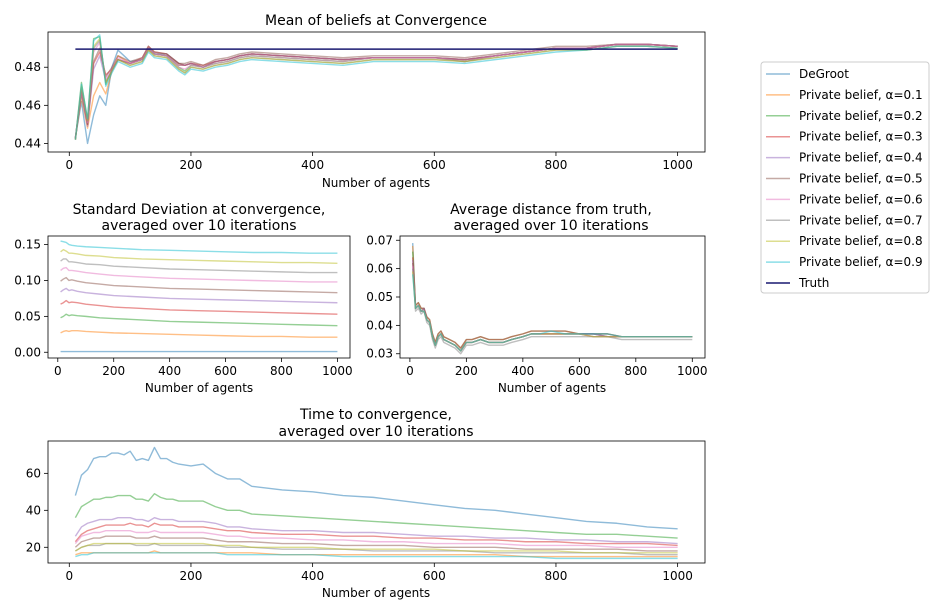 This screenshot has width=943, height=614. Describe the element at coordinates (27, 143) in the screenshot. I see `y-tick-label: 0.44` at that location.